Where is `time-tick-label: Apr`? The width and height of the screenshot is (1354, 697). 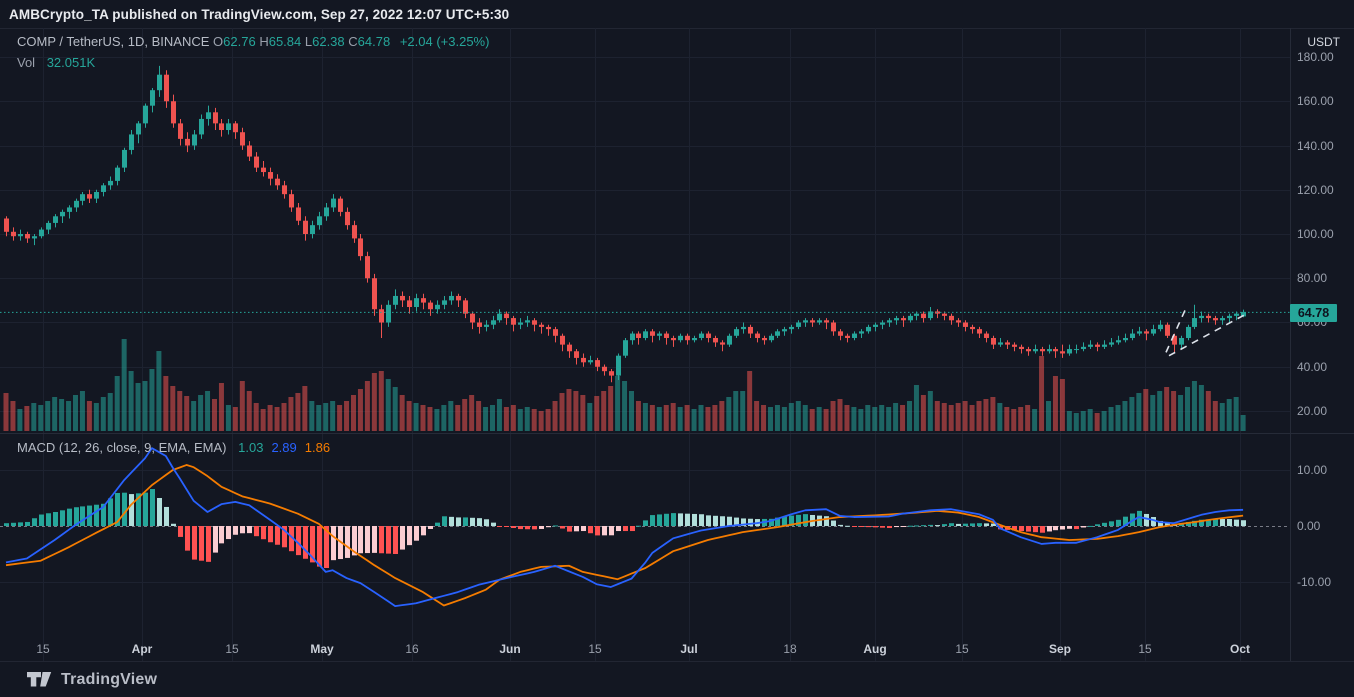 time-tick-label: Apr is located at coordinates (142, 649).